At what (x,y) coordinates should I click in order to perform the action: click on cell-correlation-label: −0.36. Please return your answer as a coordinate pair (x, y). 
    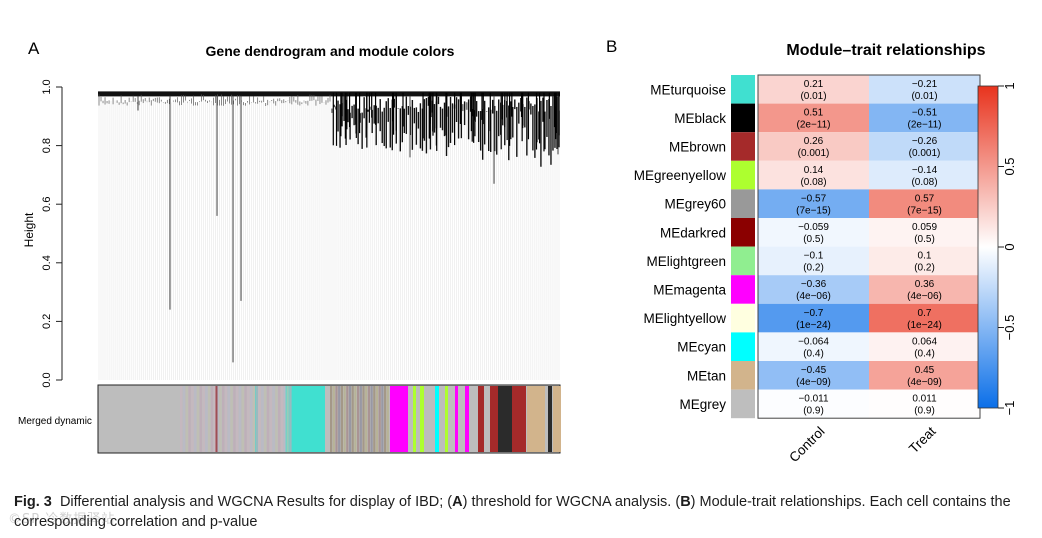
    Looking at the image, I should click on (814, 284).